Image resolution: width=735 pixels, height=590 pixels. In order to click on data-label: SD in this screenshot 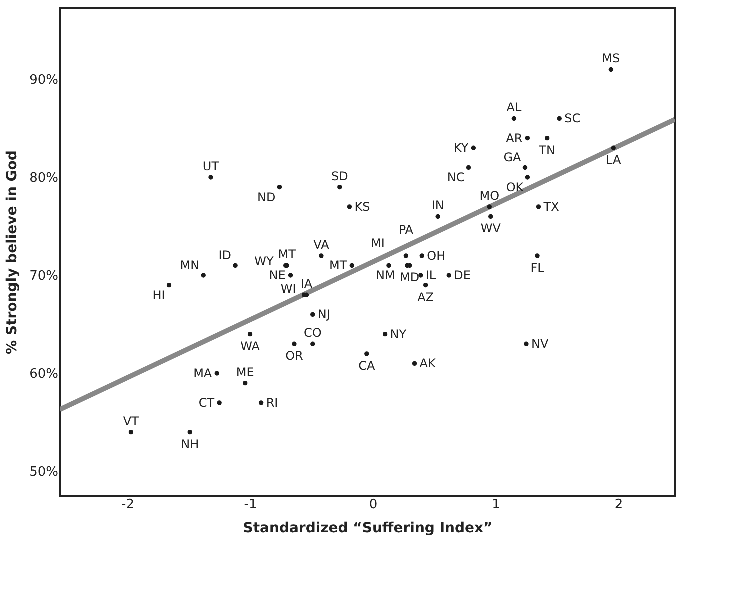, I will do `click(339, 176)`.